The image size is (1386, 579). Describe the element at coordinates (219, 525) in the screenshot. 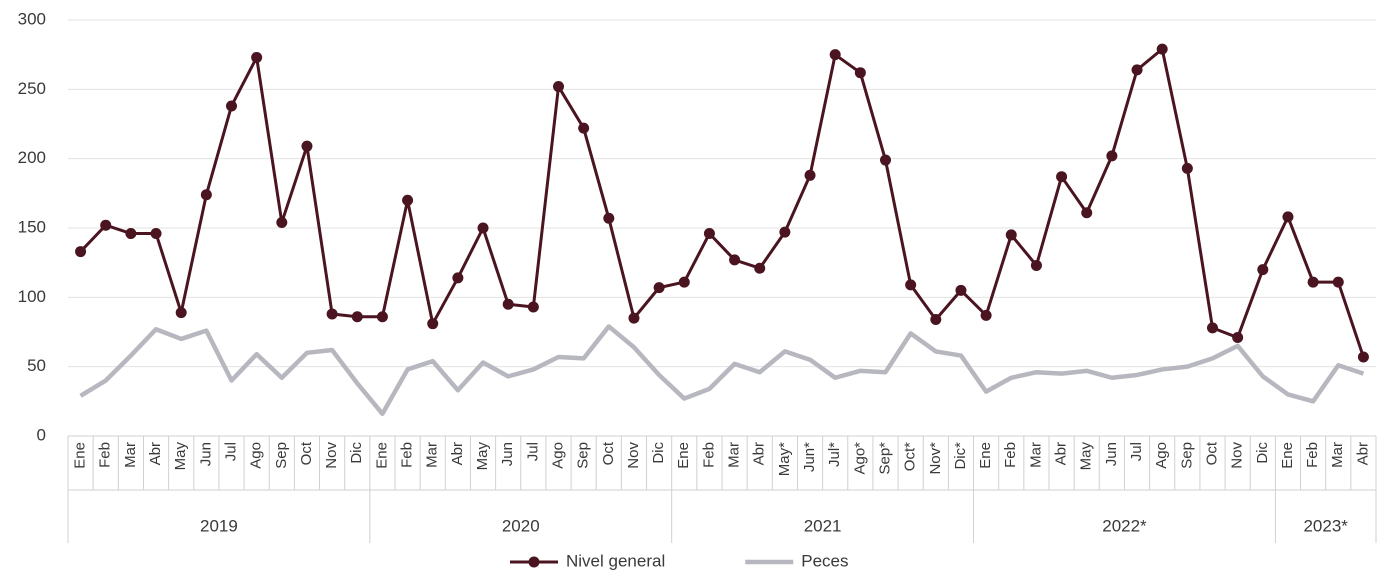

I see `group-label: 2019` at that location.